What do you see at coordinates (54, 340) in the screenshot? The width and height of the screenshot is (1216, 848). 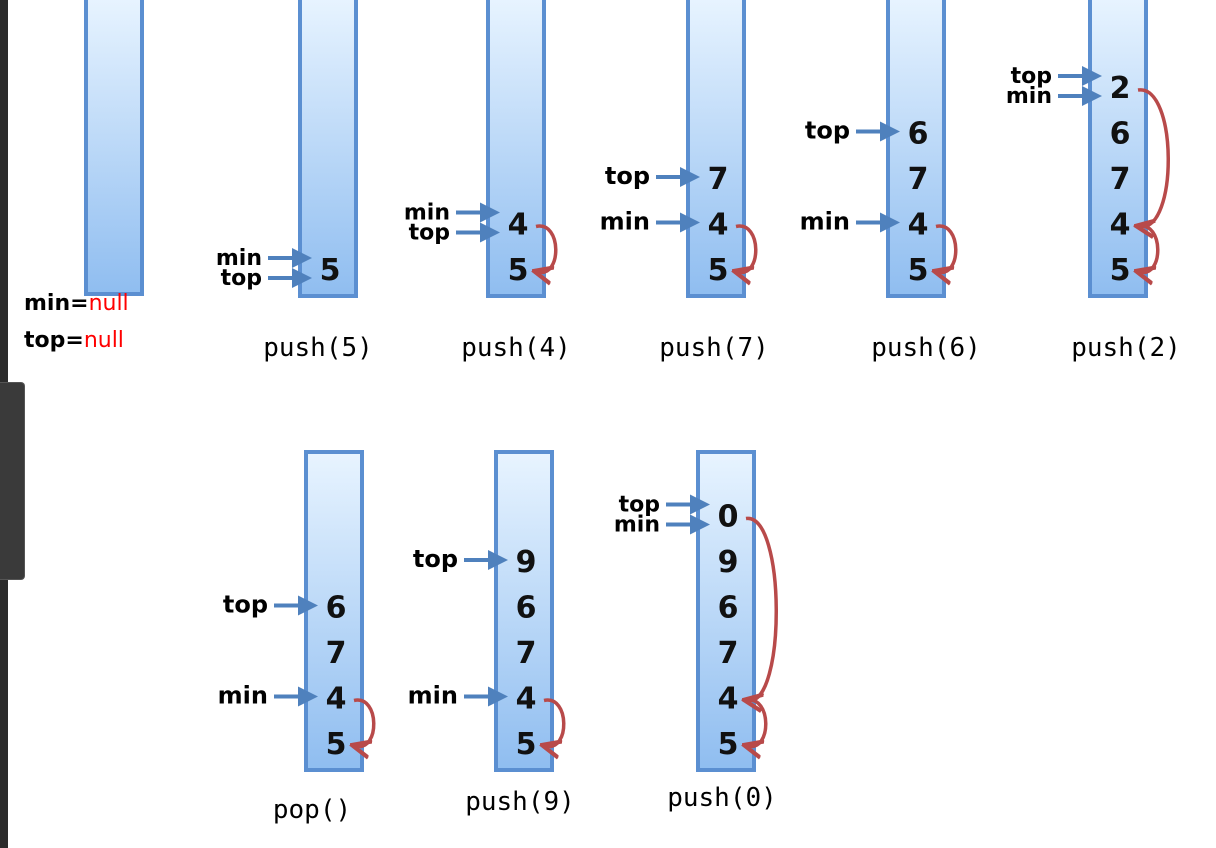 I see `initial-top-label: top=` at bounding box center [54, 340].